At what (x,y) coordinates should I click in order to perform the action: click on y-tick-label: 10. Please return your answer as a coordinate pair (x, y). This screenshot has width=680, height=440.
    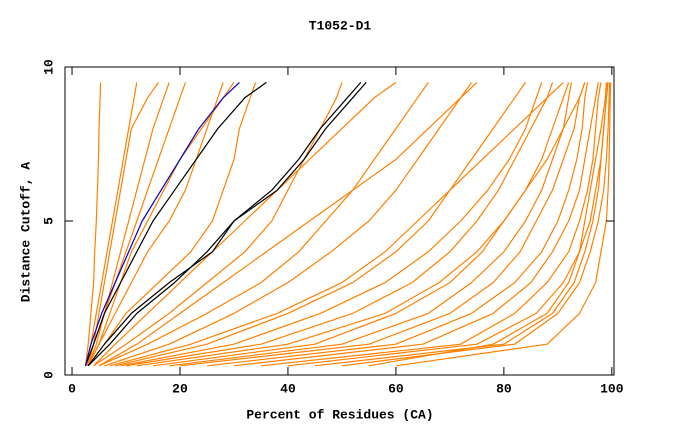
    Looking at the image, I should click on (48, 67).